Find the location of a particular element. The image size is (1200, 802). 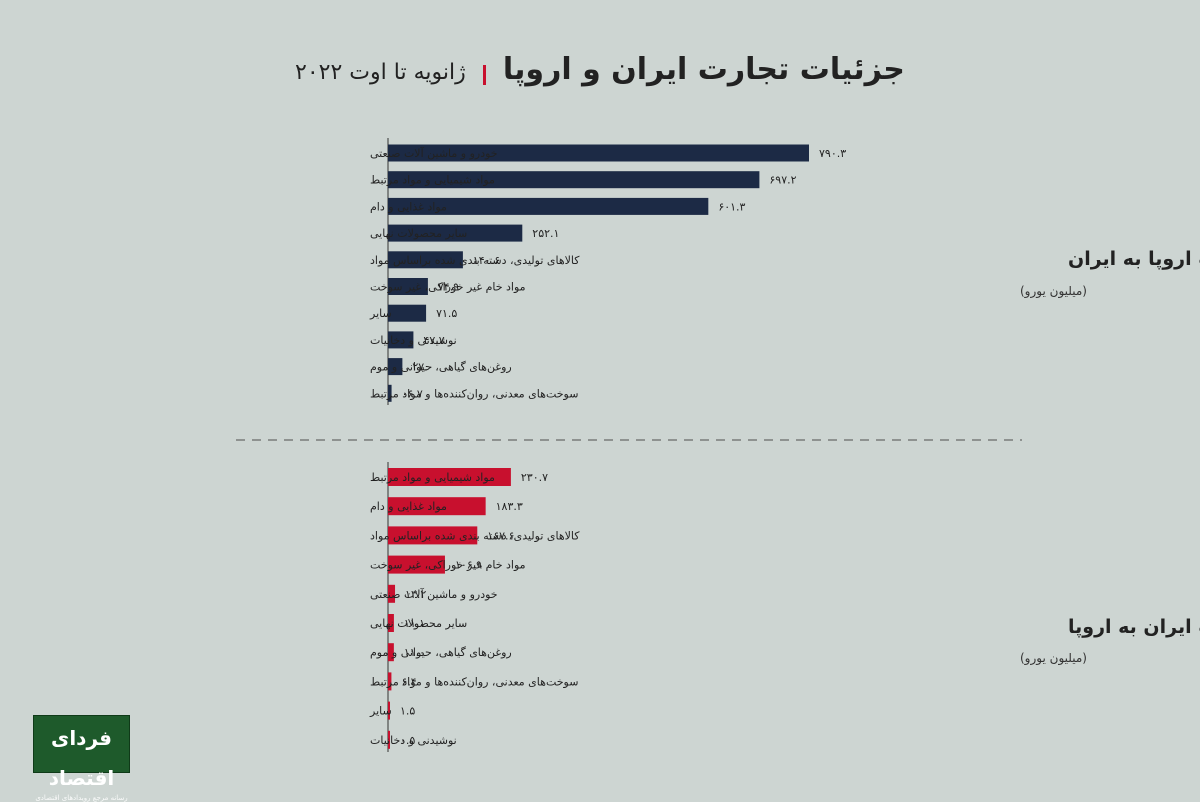

value-label: ۴۷.۷ is located at coordinates (433, 340).